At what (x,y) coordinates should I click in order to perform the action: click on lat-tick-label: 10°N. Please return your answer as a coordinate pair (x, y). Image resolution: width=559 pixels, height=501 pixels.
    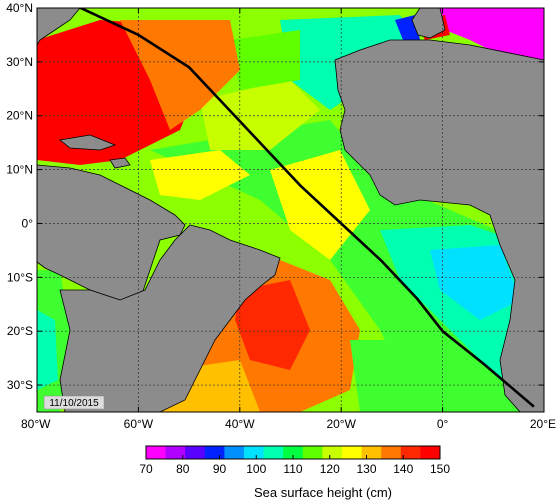
    Looking at the image, I should click on (19, 170).